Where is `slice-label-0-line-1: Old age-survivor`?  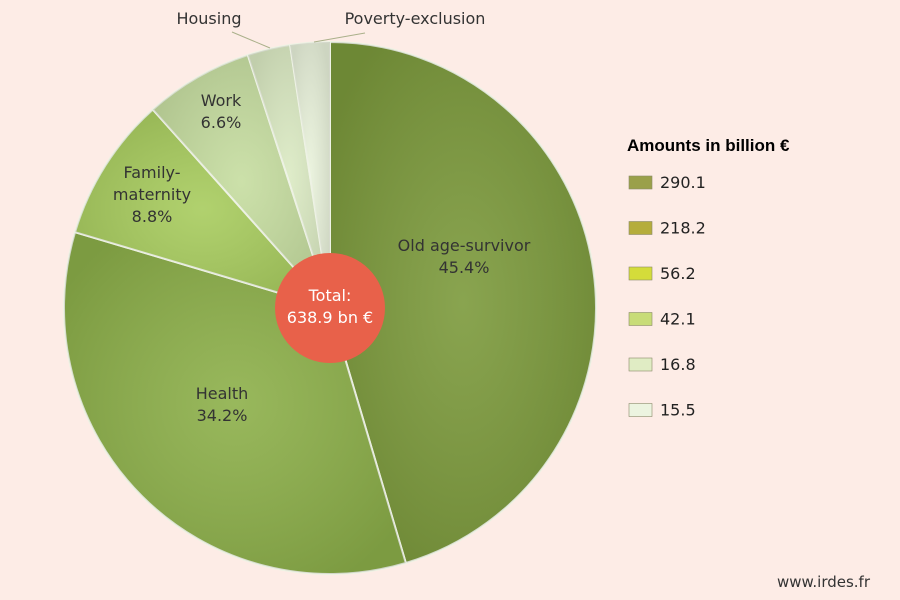
slice-label-0-line-1: Old age-survivor is located at coordinates (464, 245).